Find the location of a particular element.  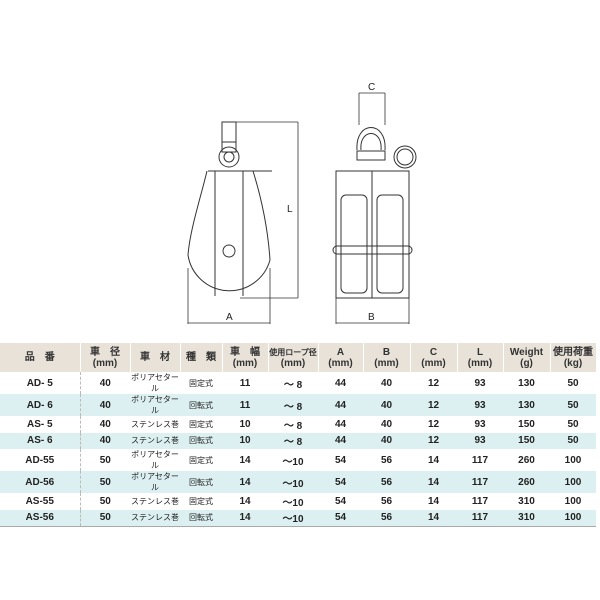

column-header: Weight (g) is located at coordinates (527, 357).